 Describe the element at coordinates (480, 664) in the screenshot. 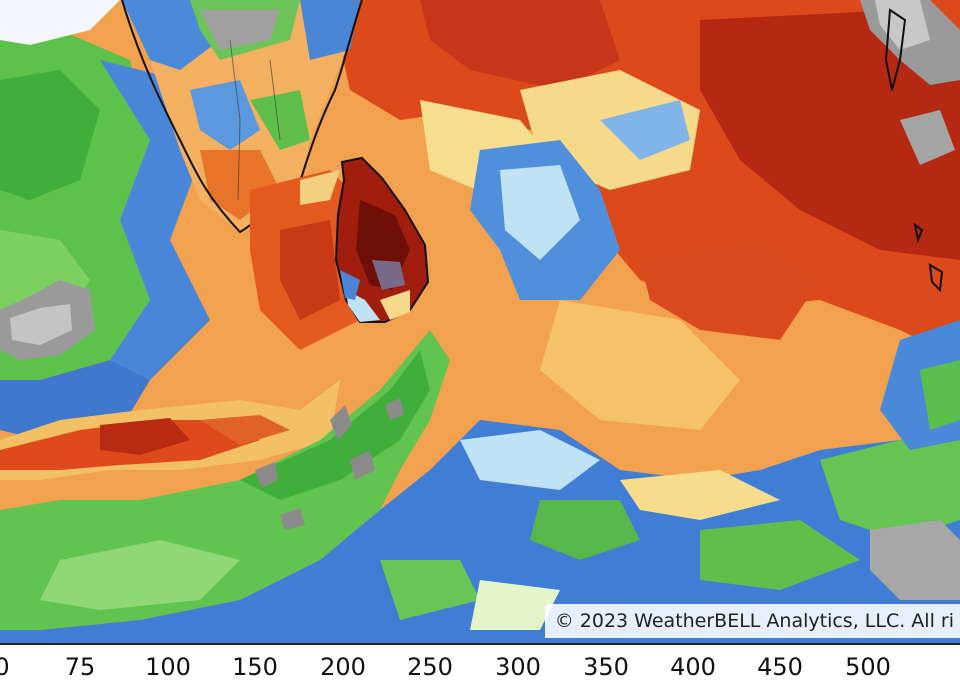

I see `color-scale-bar: 0 75 100 150 200 250 300 350 400 450 500` at that location.